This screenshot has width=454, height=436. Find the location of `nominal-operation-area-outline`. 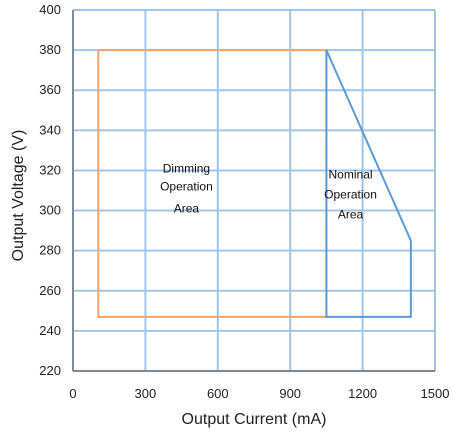

nominal-operation-area-outline is located at coordinates (368, 183).